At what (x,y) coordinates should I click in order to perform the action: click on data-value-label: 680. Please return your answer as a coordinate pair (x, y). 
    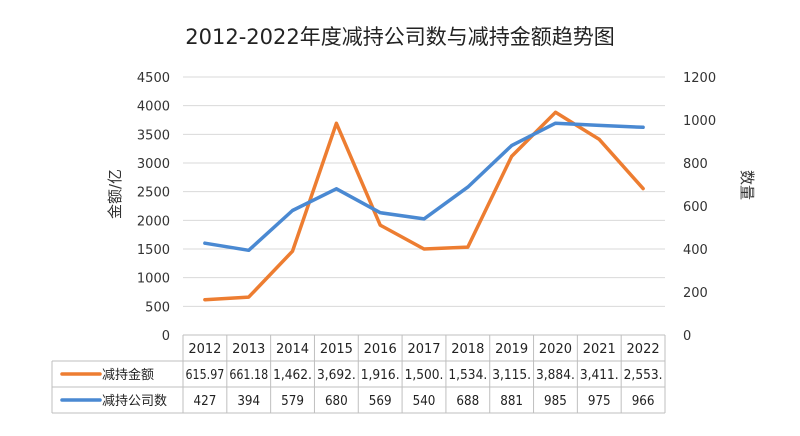
    Looking at the image, I should click on (336, 401).